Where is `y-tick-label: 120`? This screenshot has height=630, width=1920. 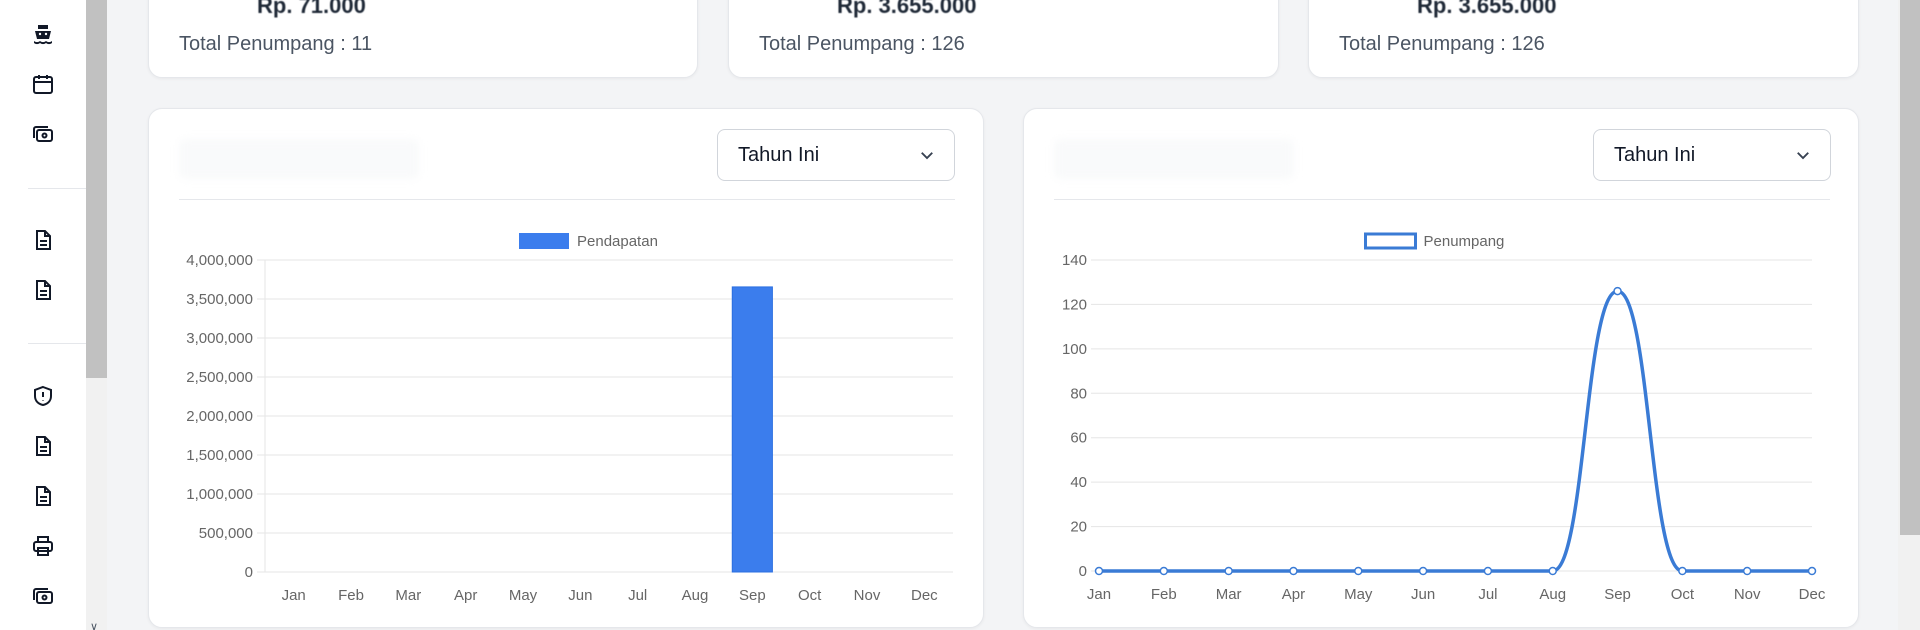
y-tick-label: 120 is located at coordinates (1074, 304).